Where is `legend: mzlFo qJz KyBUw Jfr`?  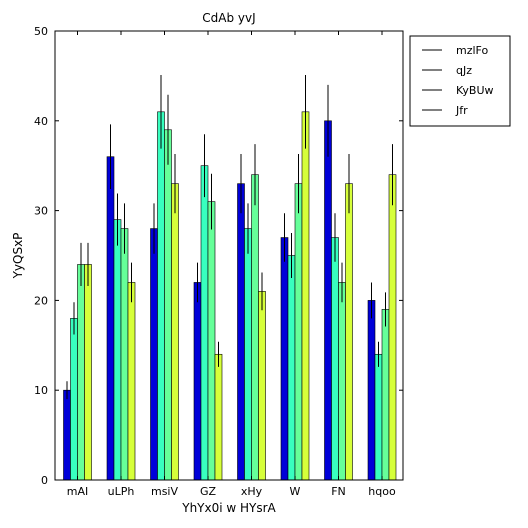 legend: mzlFo qJz KyBUw Jfr is located at coordinates (460, 81).